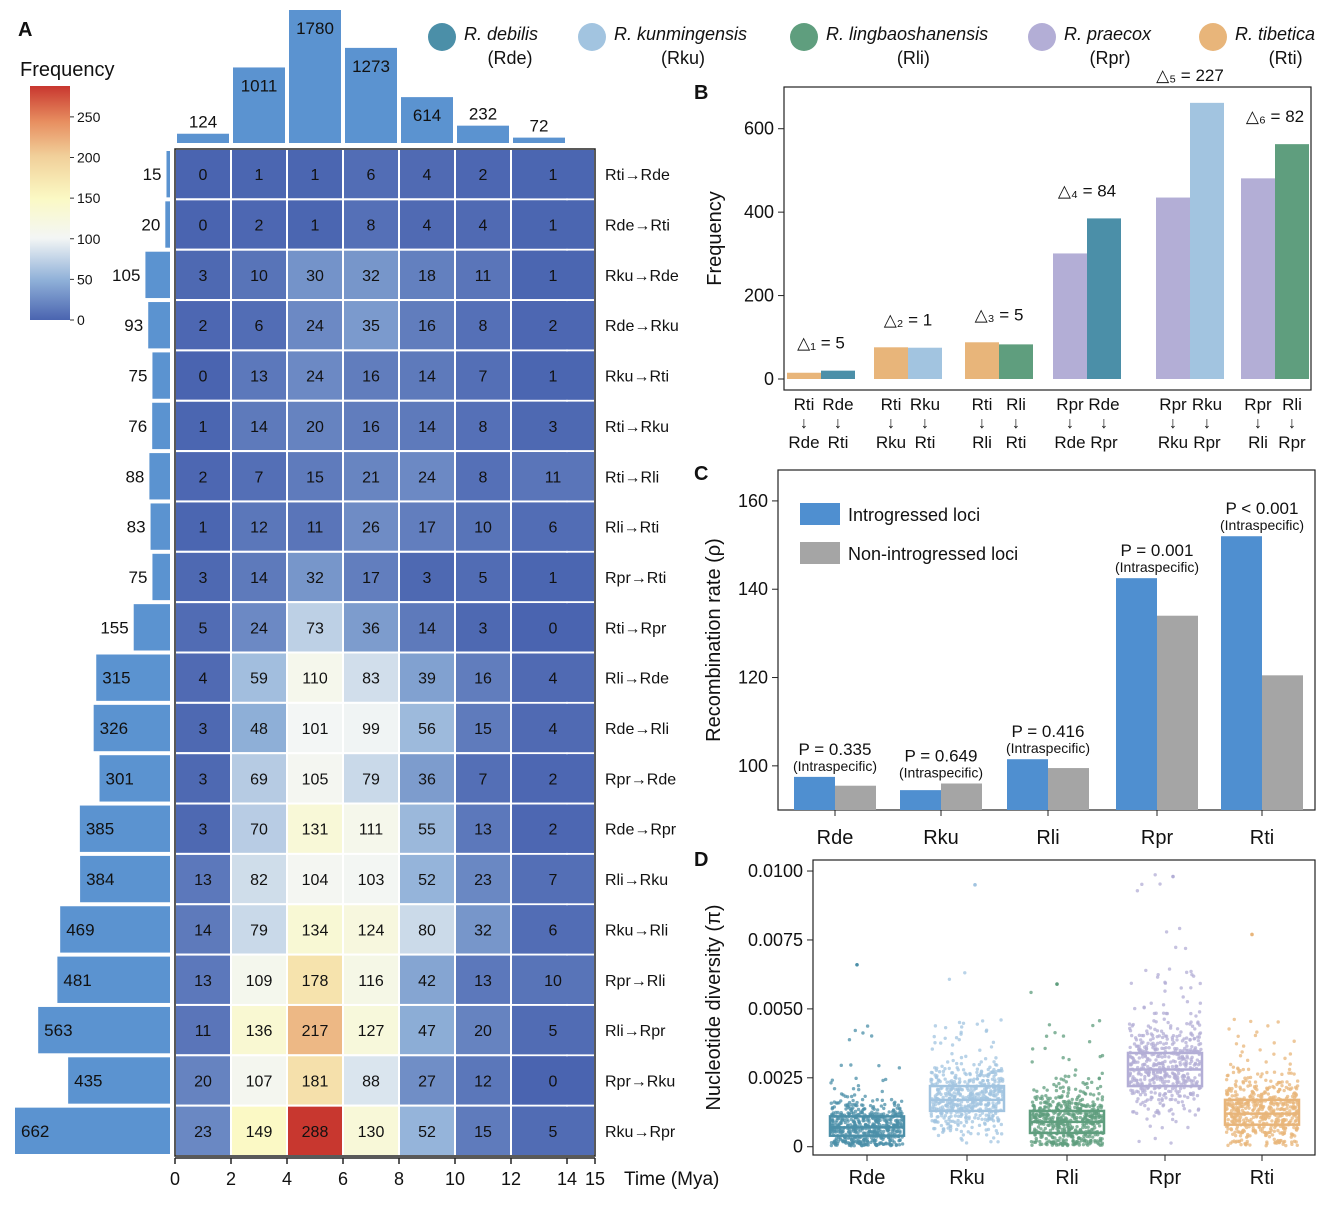 This screenshot has height=1207, width=1338. I want to click on heatmap-row-label: Rde→Rku, so click(642, 326).